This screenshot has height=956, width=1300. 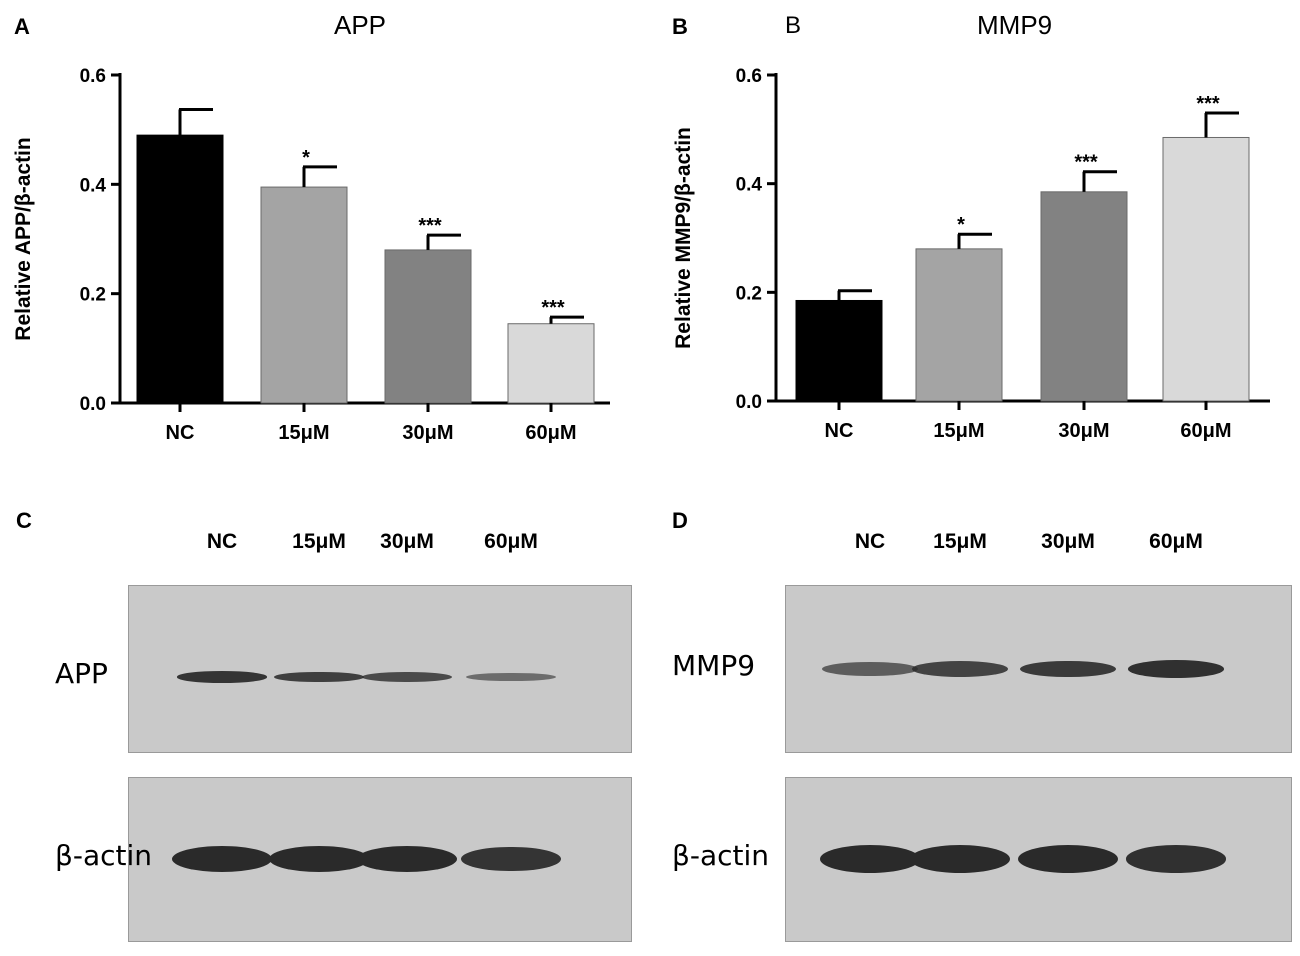 I want to click on panel-letter-a: A, so click(x=22, y=26).